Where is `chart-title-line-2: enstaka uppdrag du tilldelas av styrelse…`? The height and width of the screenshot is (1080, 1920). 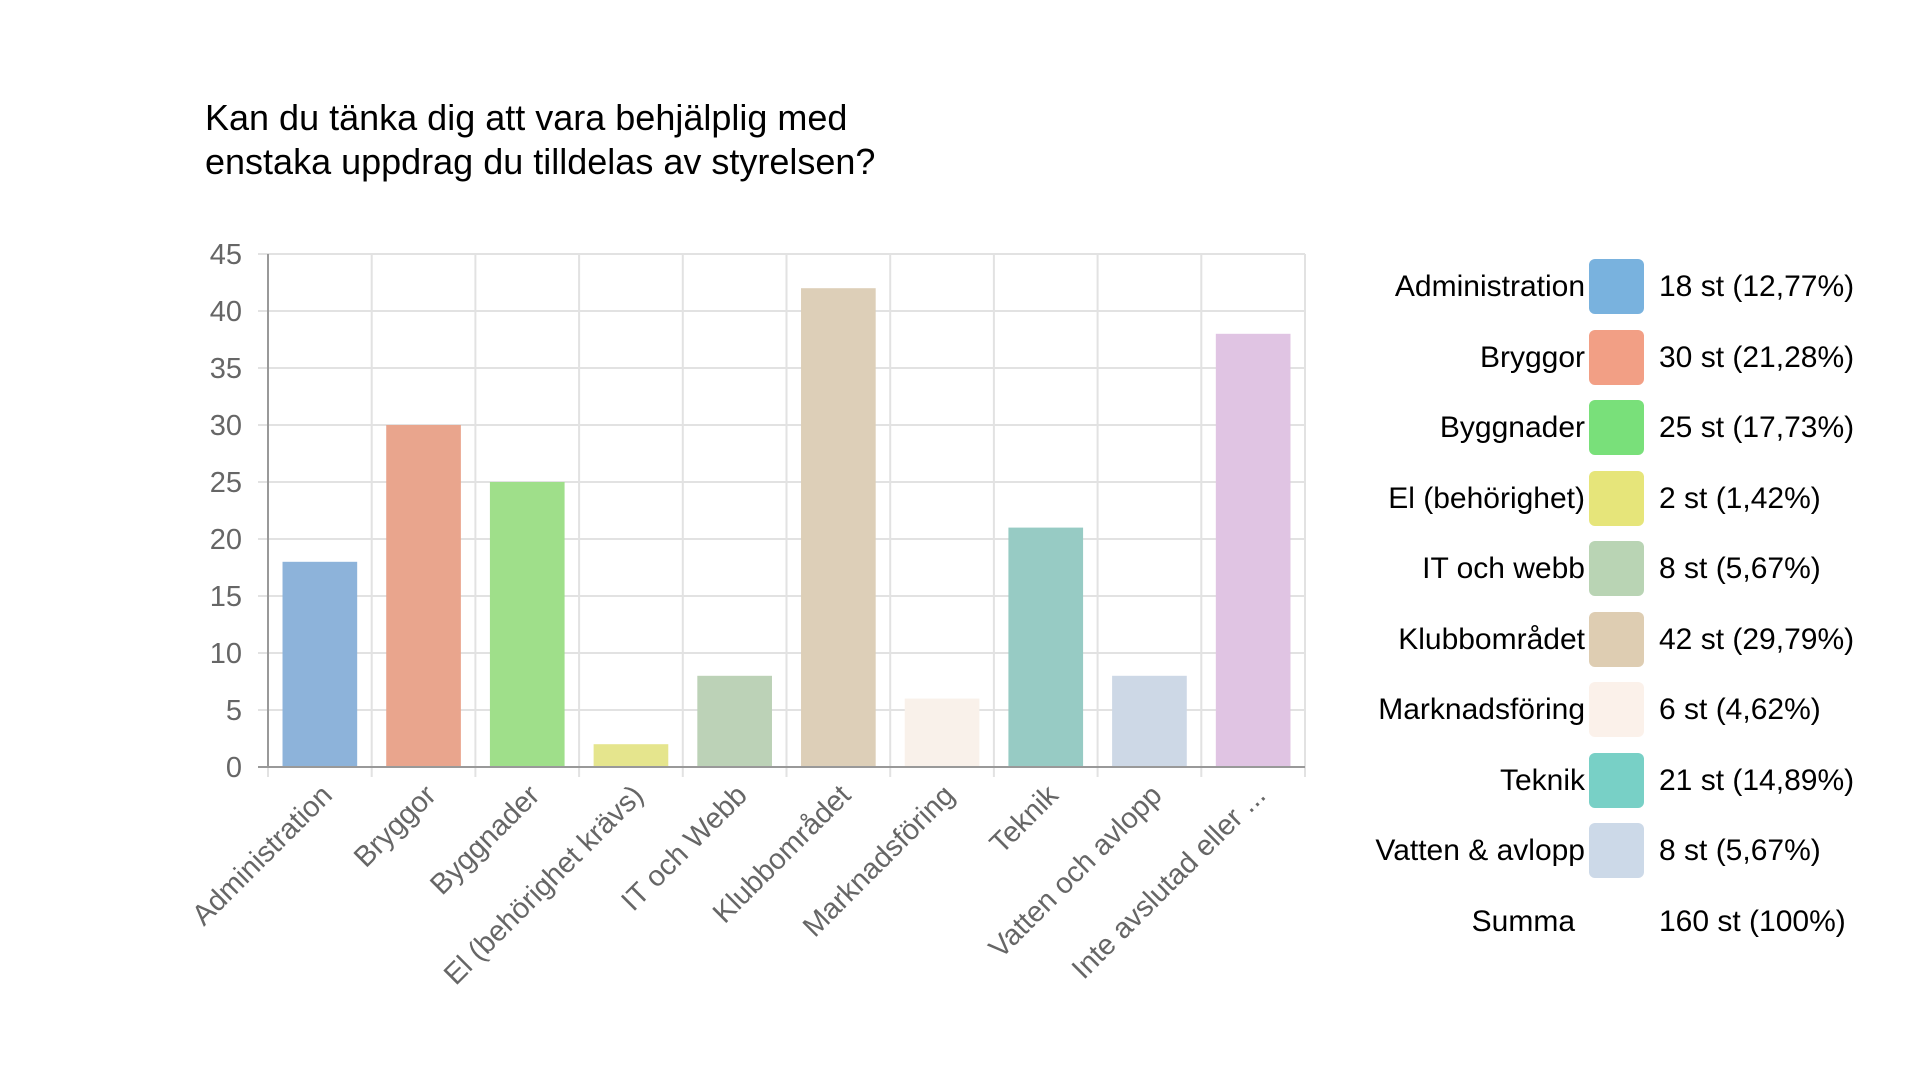
chart-title-line-2: enstaka uppdrag du tilldelas av styrelse… is located at coordinates (540, 161).